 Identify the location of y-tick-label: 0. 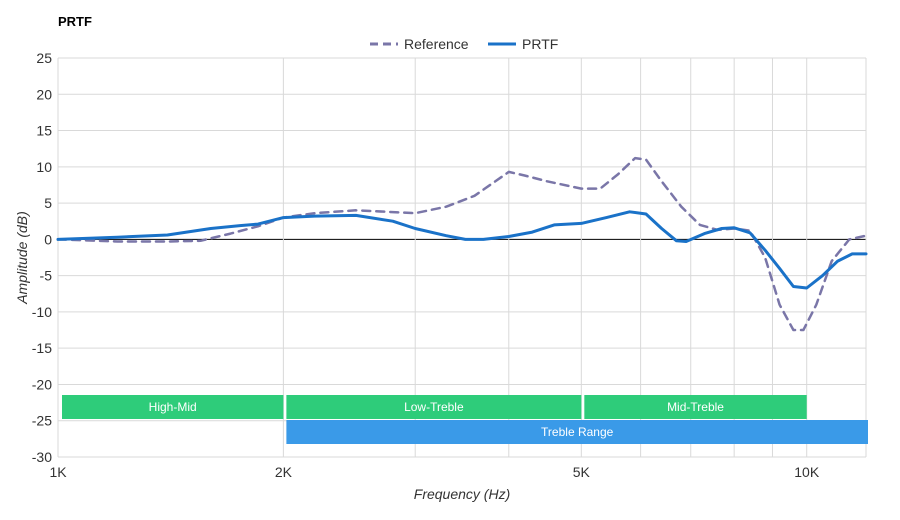
(48, 239).